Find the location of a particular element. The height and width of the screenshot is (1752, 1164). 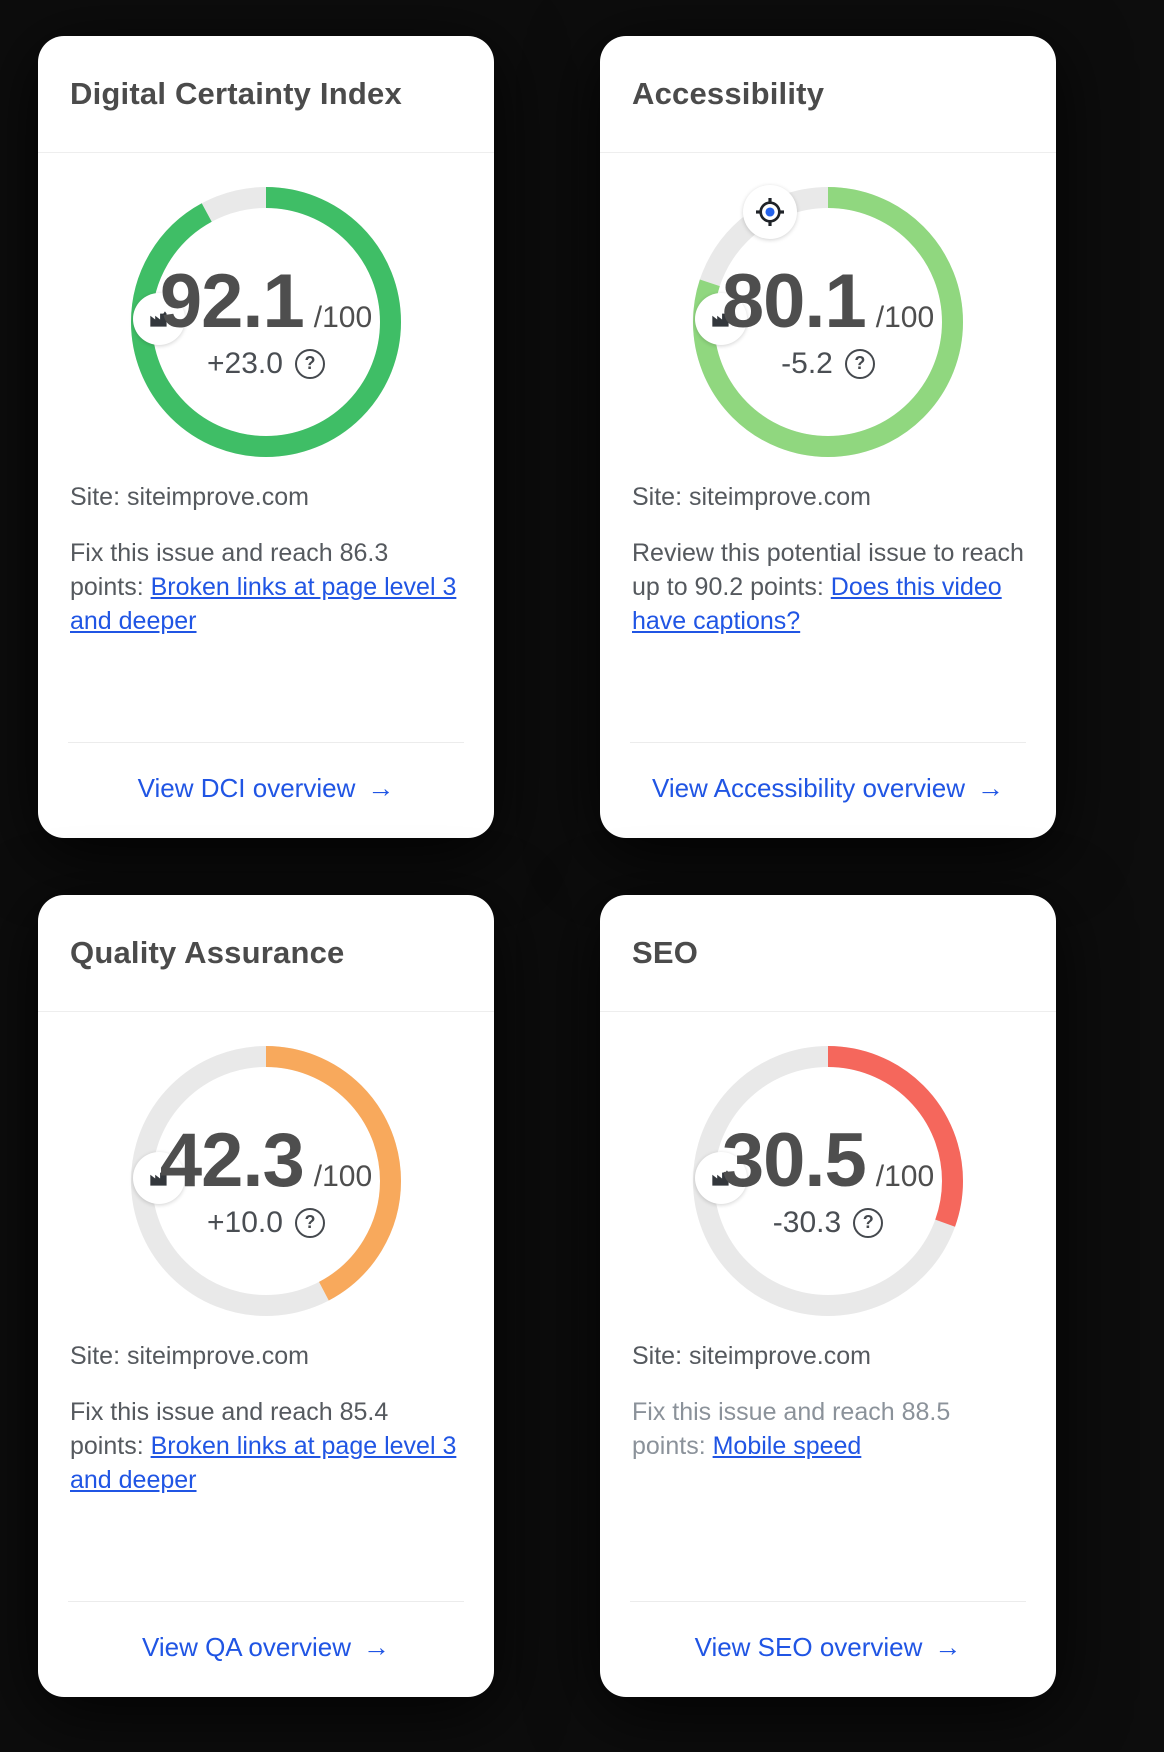

view-qa-overview-link: View QA overview → is located at coordinates (266, 1647).